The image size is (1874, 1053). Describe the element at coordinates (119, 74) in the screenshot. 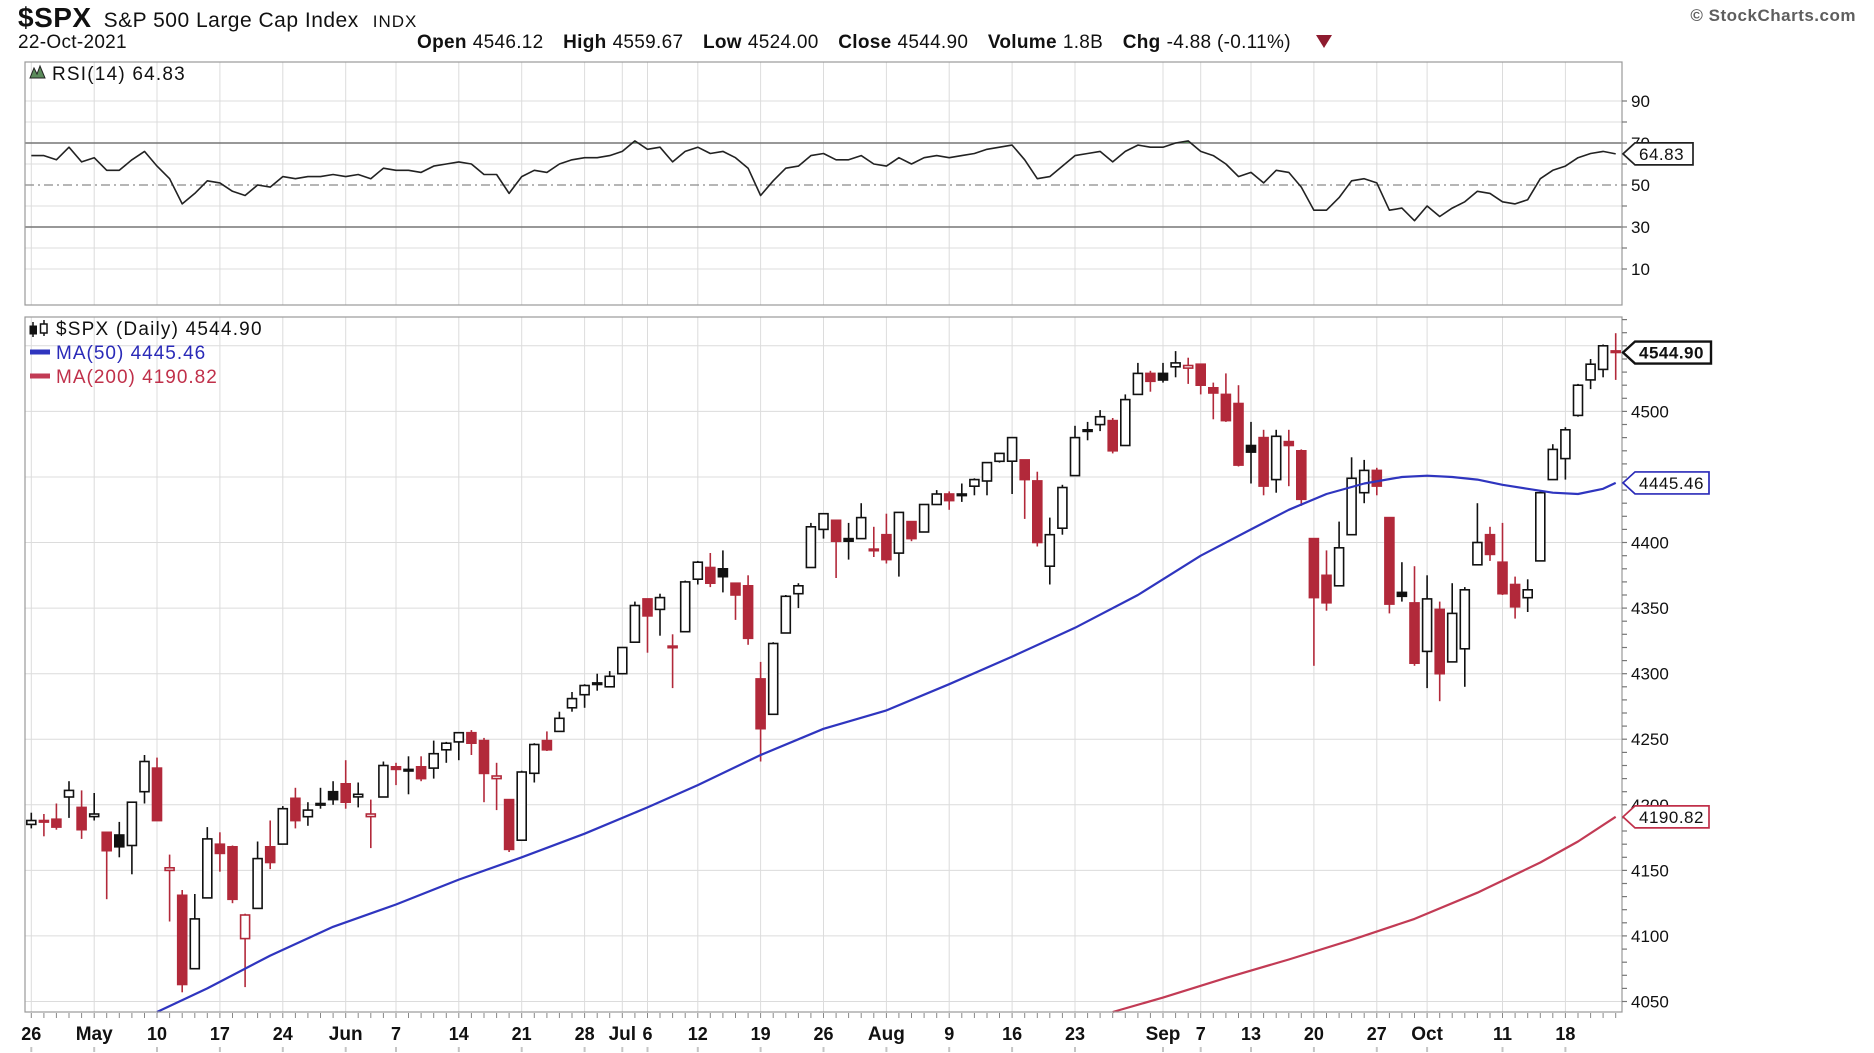

I see `rsi-legend-label: RSI(14) 64.83` at that location.